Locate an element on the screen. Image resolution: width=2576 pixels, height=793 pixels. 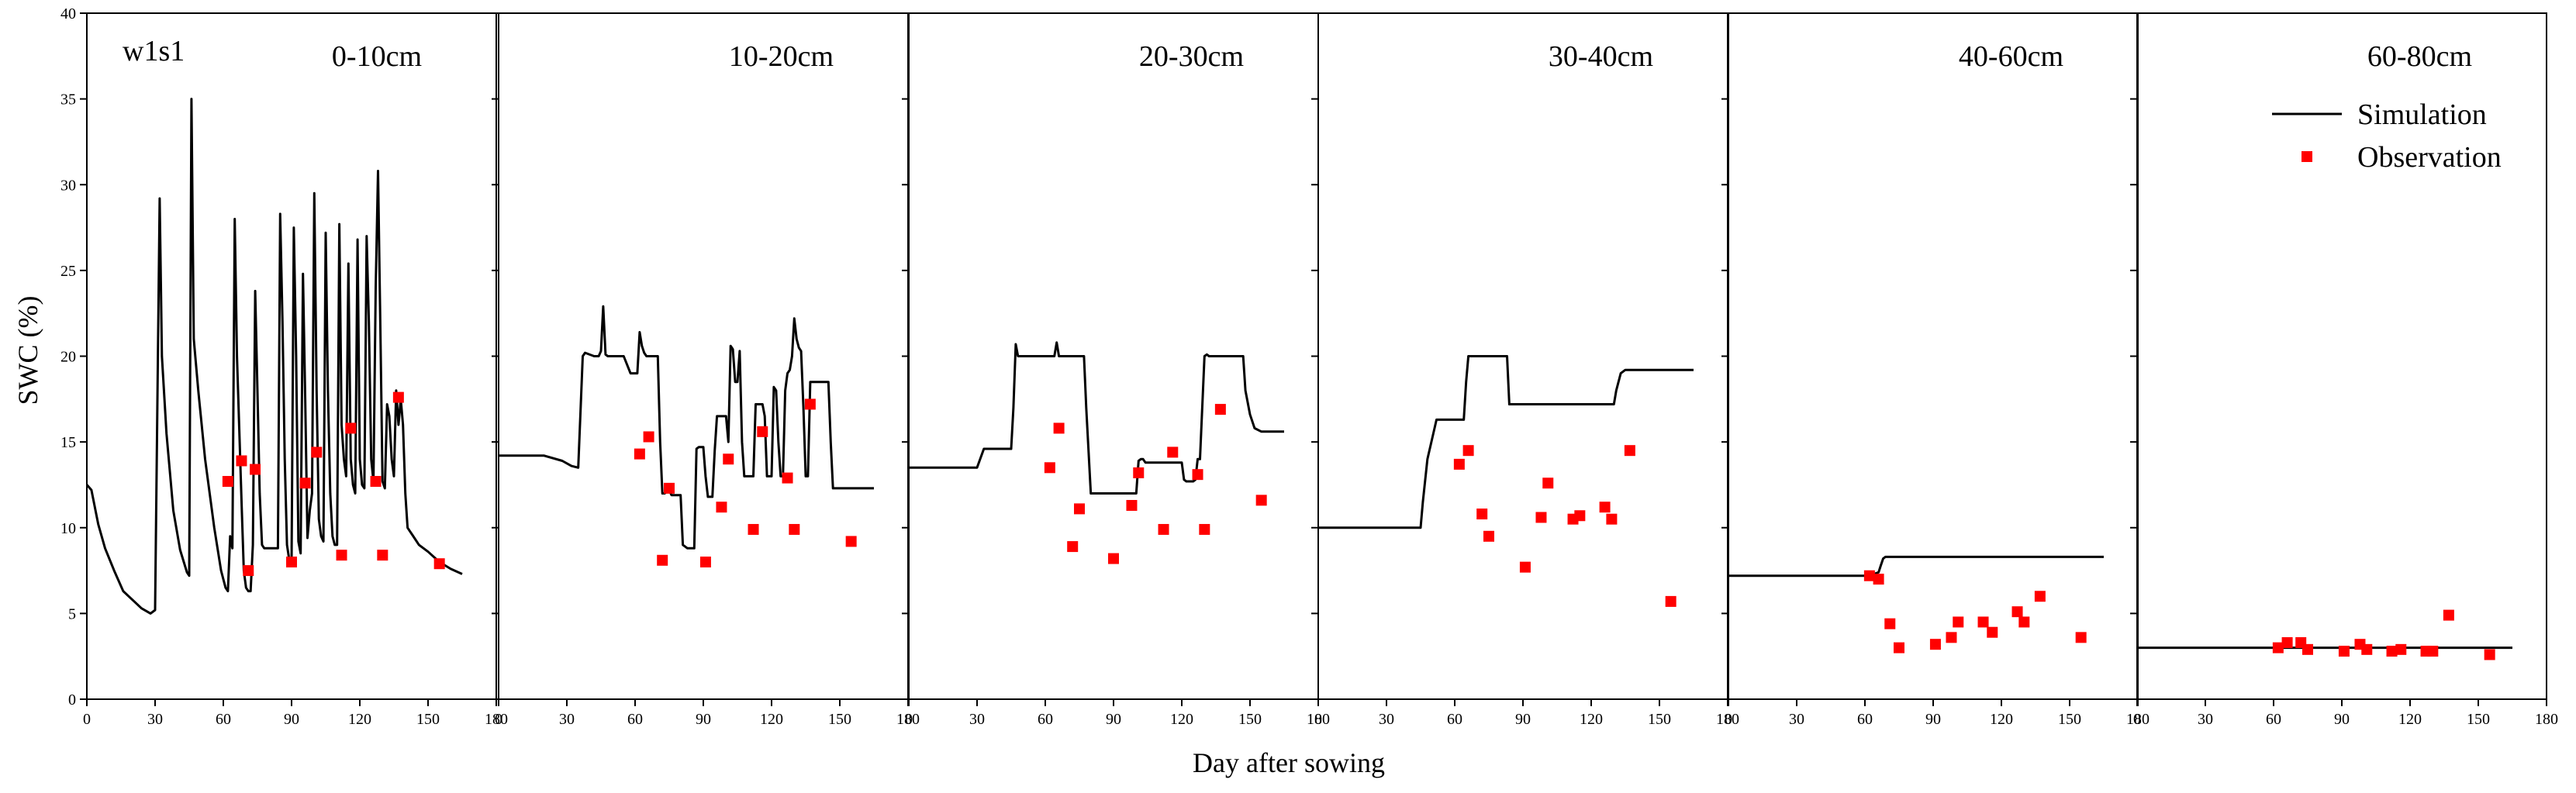
panel-4-simulation-line is located at coordinates (1506, 442).